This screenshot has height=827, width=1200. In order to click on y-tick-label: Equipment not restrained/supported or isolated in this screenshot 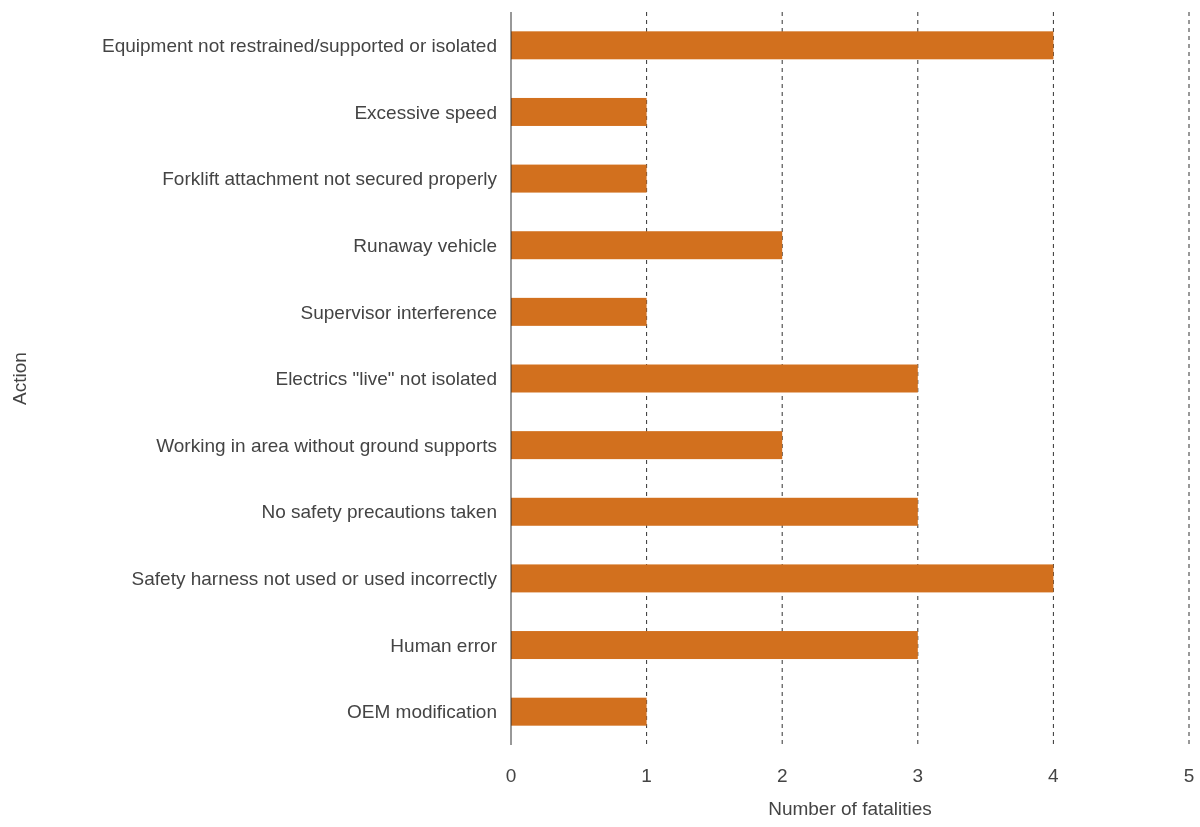, I will do `click(299, 45)`.